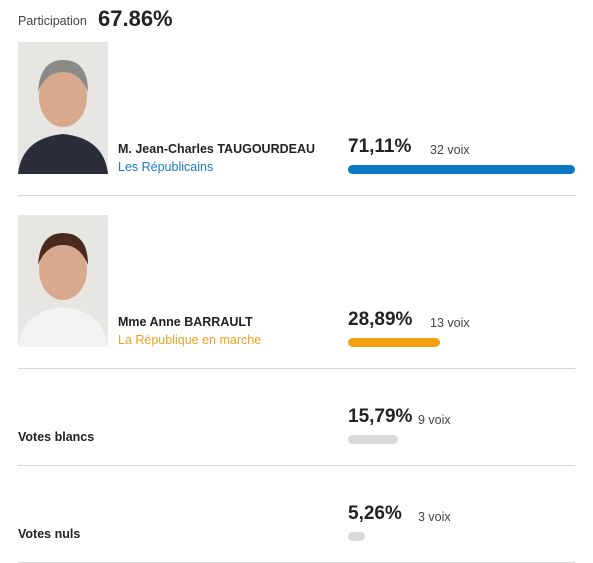 This screenshot has height=563, width=593. Describe the element at coordinates (450, 150) in the screenshot. I see `votes: 32 voix` at that location.